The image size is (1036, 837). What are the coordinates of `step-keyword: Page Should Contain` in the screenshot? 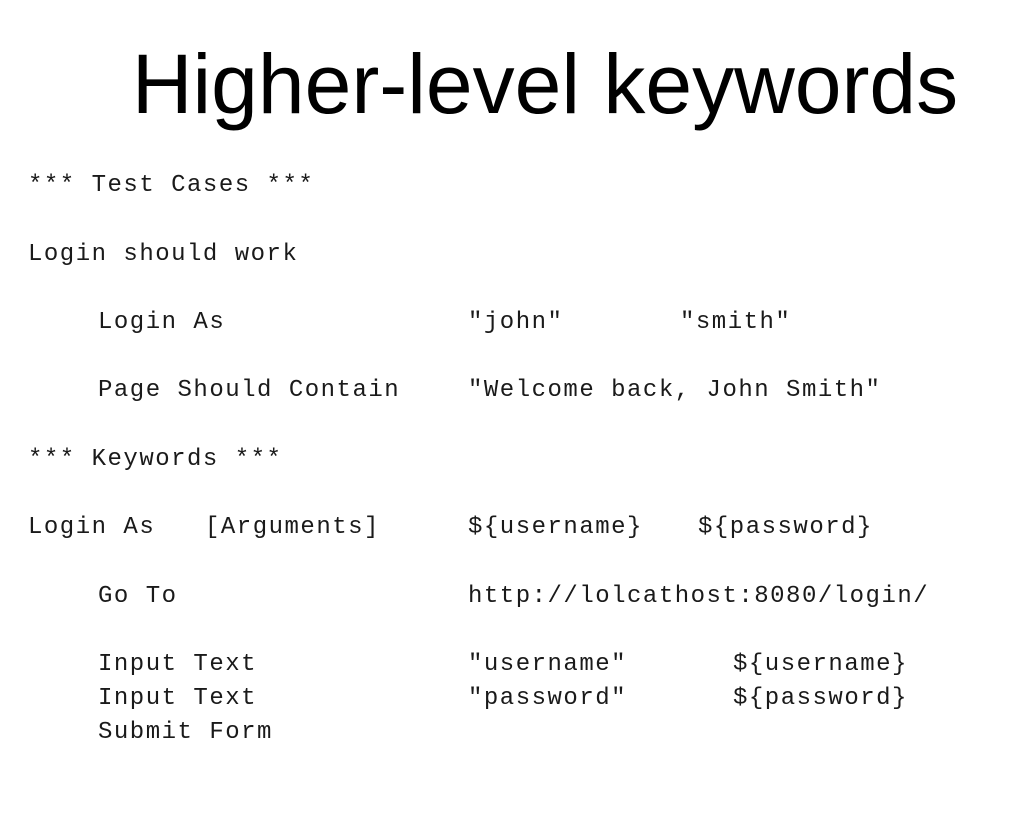 It's located at (249, 390).